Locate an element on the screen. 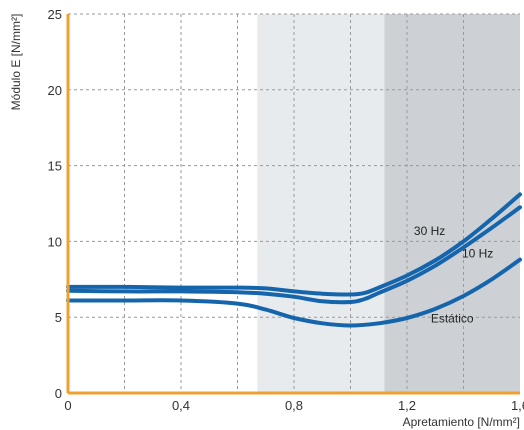 Image resolution: width=524 pixels, height=430 pixels. x-tick-label: 0 is located at coordinates (67, 405).